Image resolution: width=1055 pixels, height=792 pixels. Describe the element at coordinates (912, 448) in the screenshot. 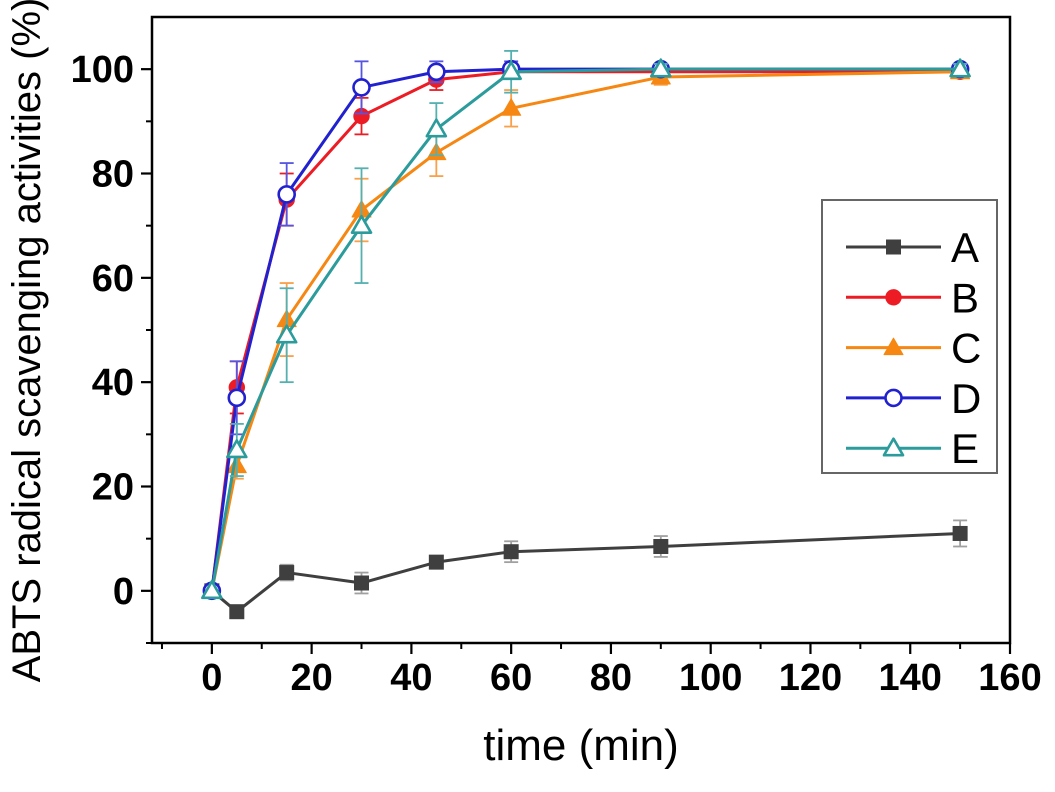

I see `legend-item-E: E` at that location.